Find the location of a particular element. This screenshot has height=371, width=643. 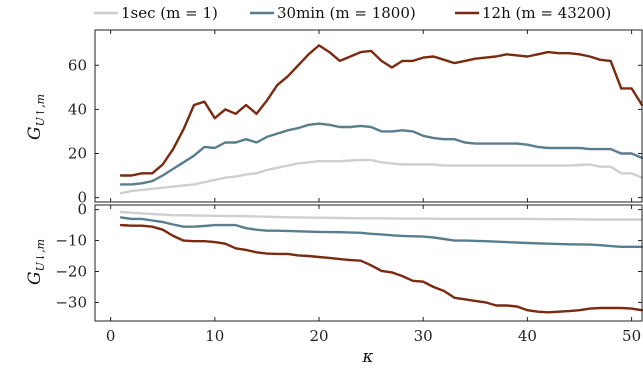

top-y-tick-label: 60 is located at coordinates (77, 65).